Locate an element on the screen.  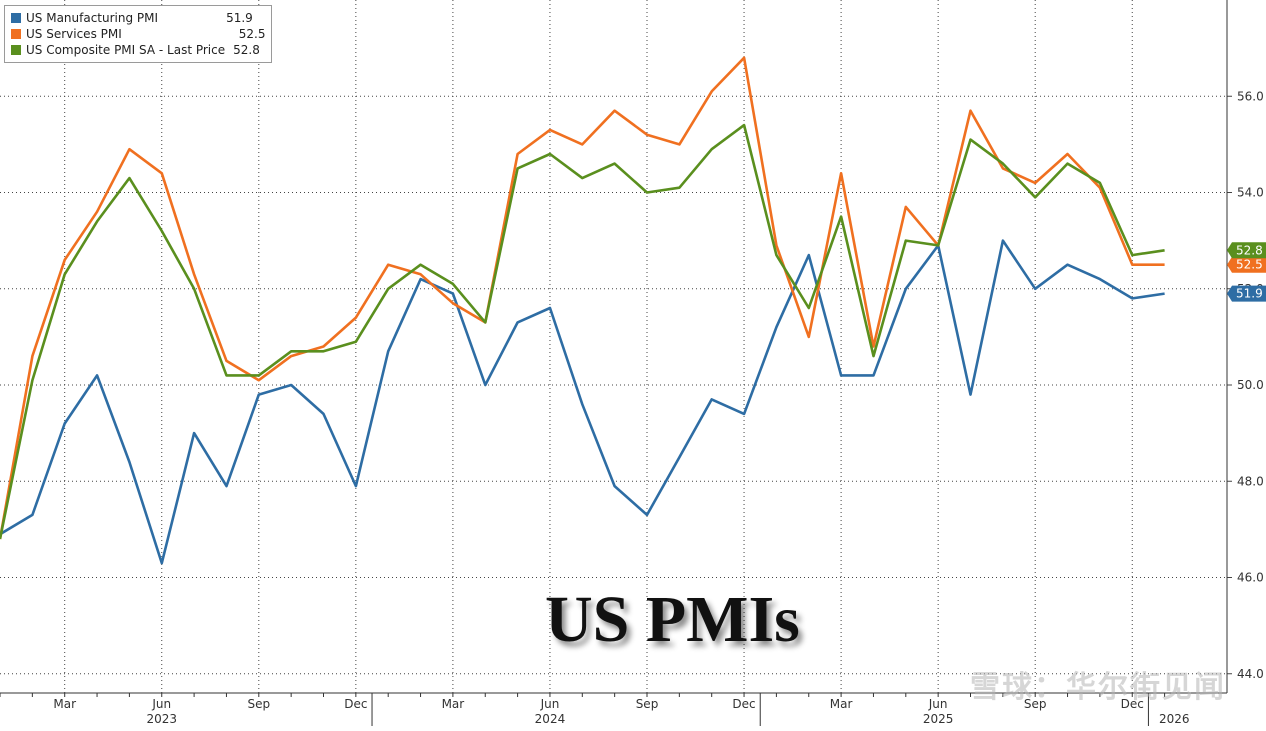
last-value-tag-label: 52.8 is located at coordinates (1249, 250).